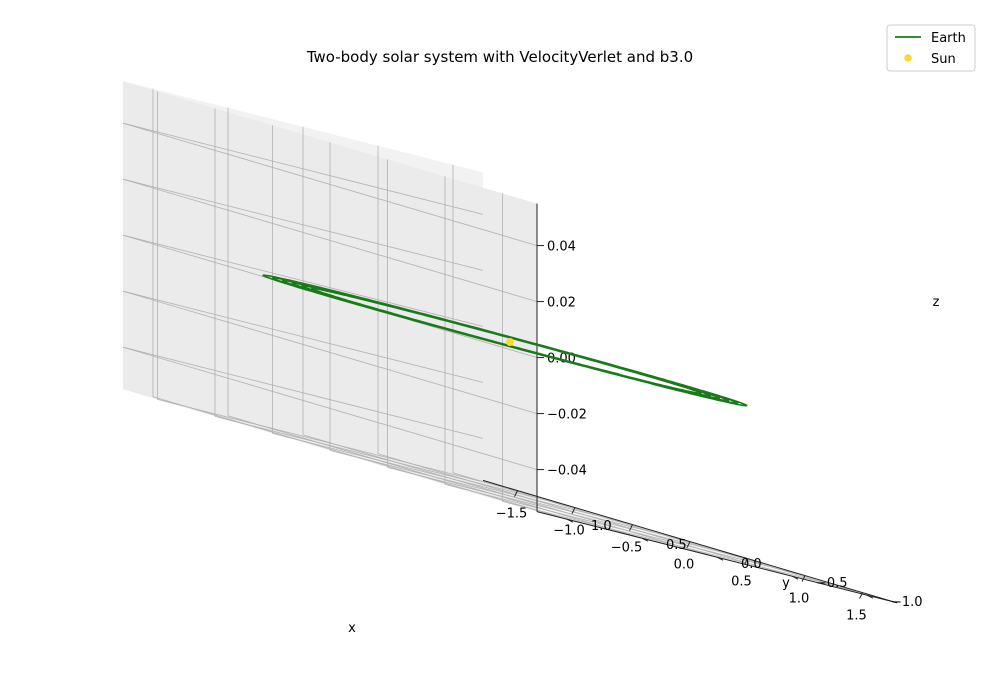 This screenshot has width=1000, height=700. What do you see at coordinates (684, 565) in the screenshot?
I see `x-tick-label: 0.0` at bounding box center [684, 565].